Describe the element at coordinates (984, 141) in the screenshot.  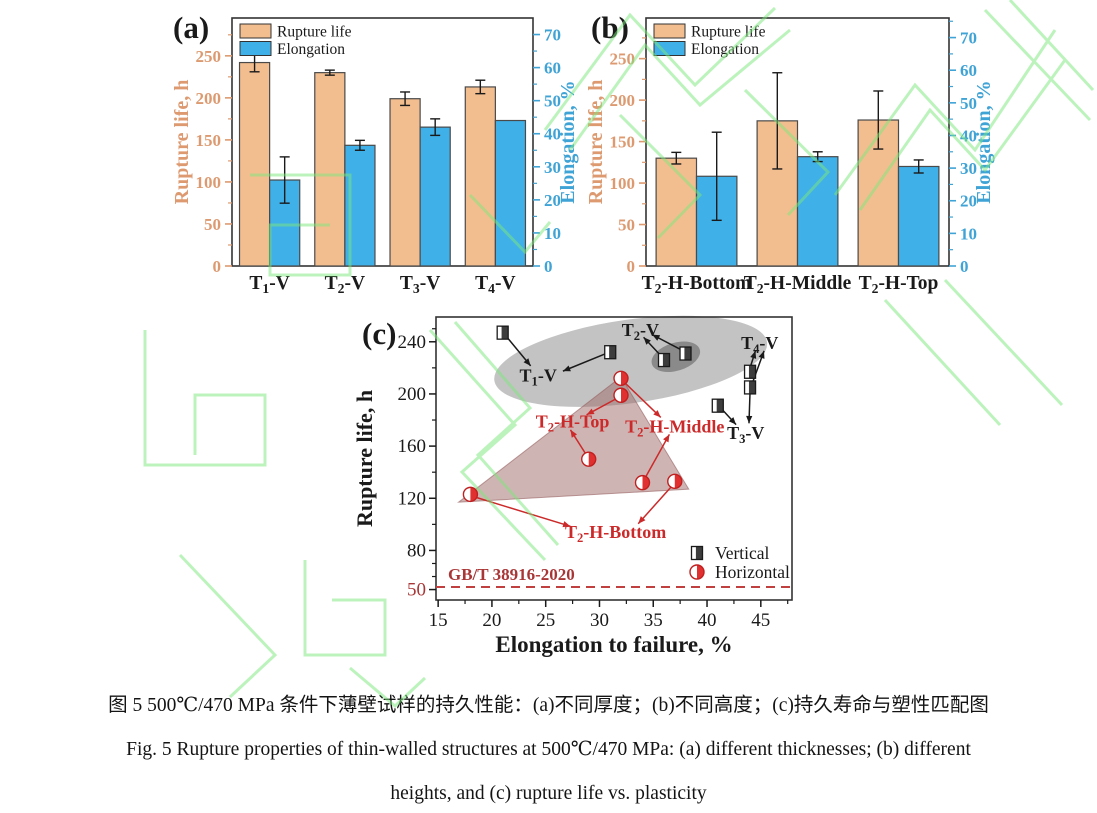
I see `svg-text: Elongation, %` at that location.